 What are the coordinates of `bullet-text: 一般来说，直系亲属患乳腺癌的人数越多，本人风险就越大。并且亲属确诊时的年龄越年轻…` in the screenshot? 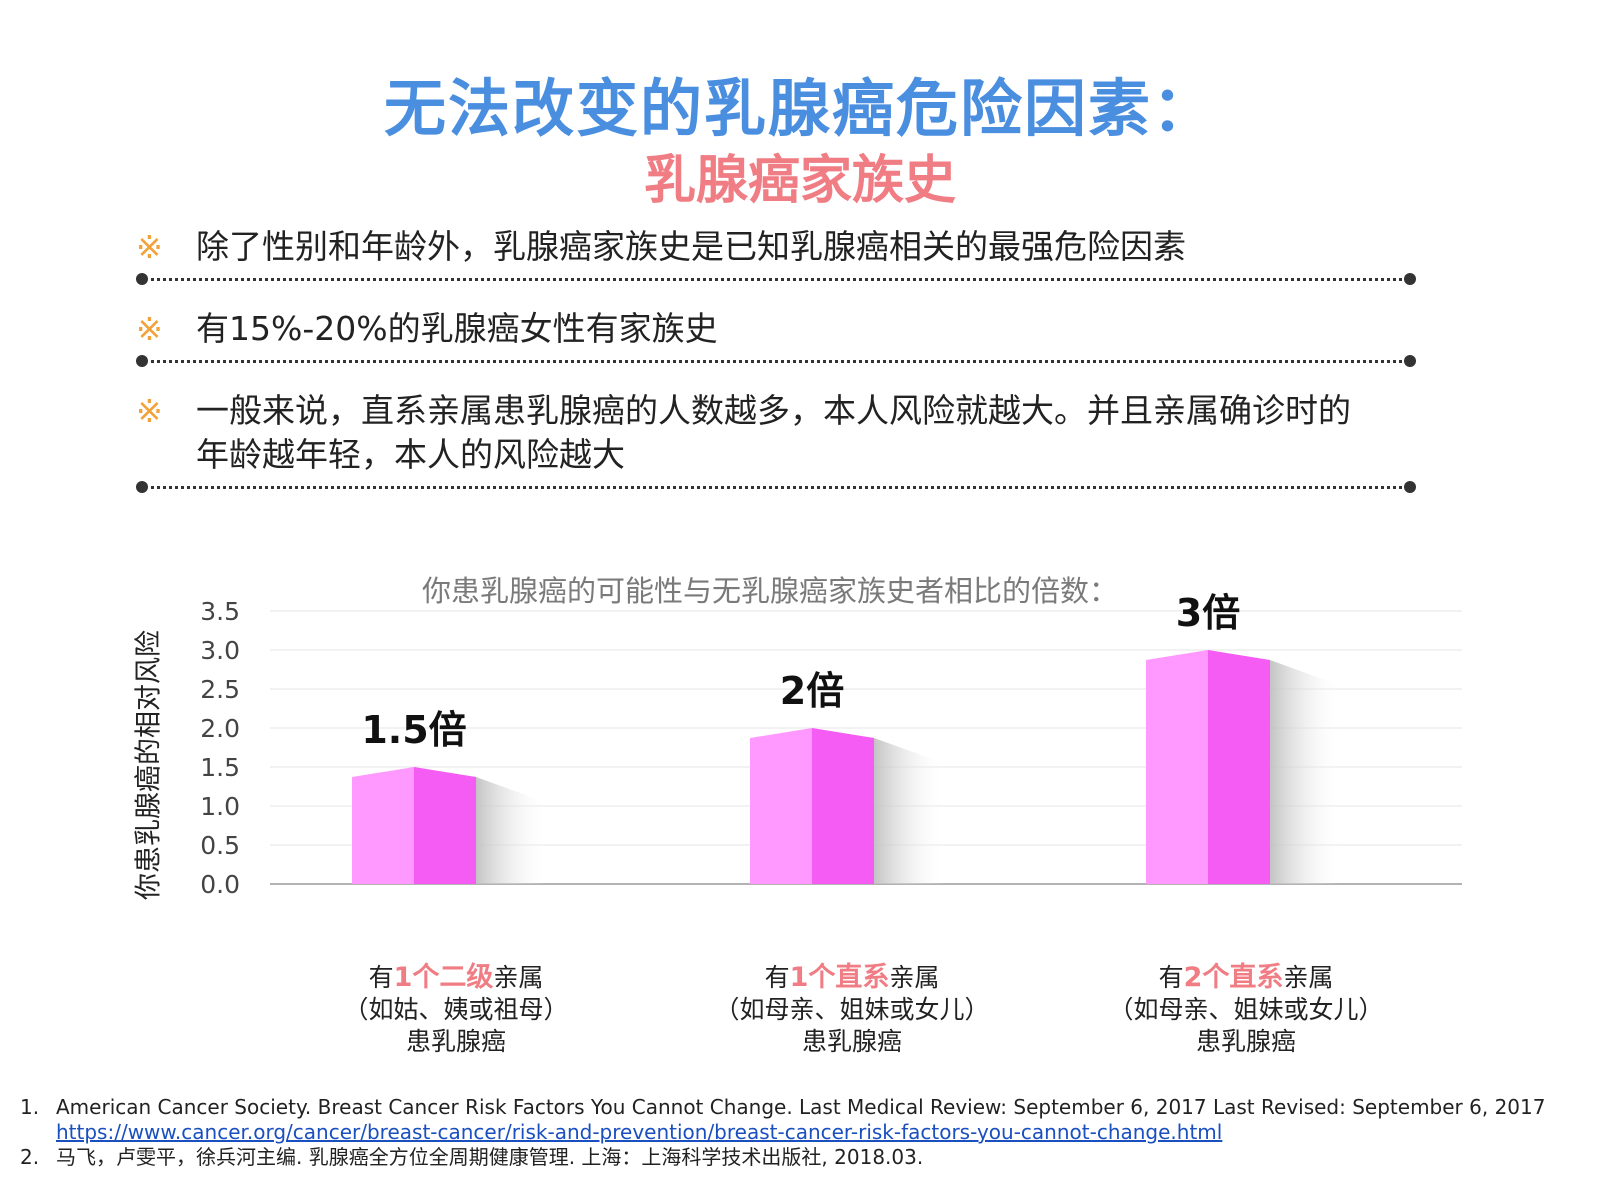 It's located at (773, 432).